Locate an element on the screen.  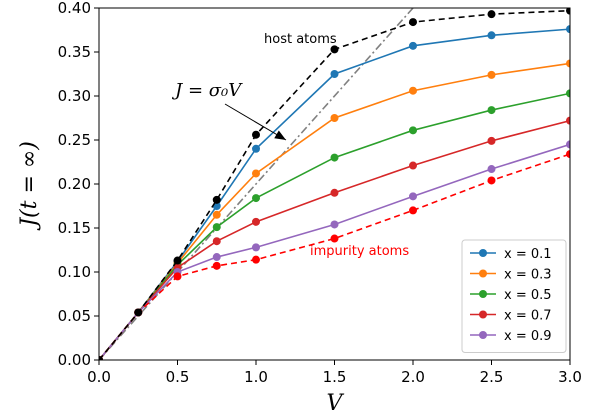
formula-annotation: J = σ₀V is located at coordinates (207, 90).